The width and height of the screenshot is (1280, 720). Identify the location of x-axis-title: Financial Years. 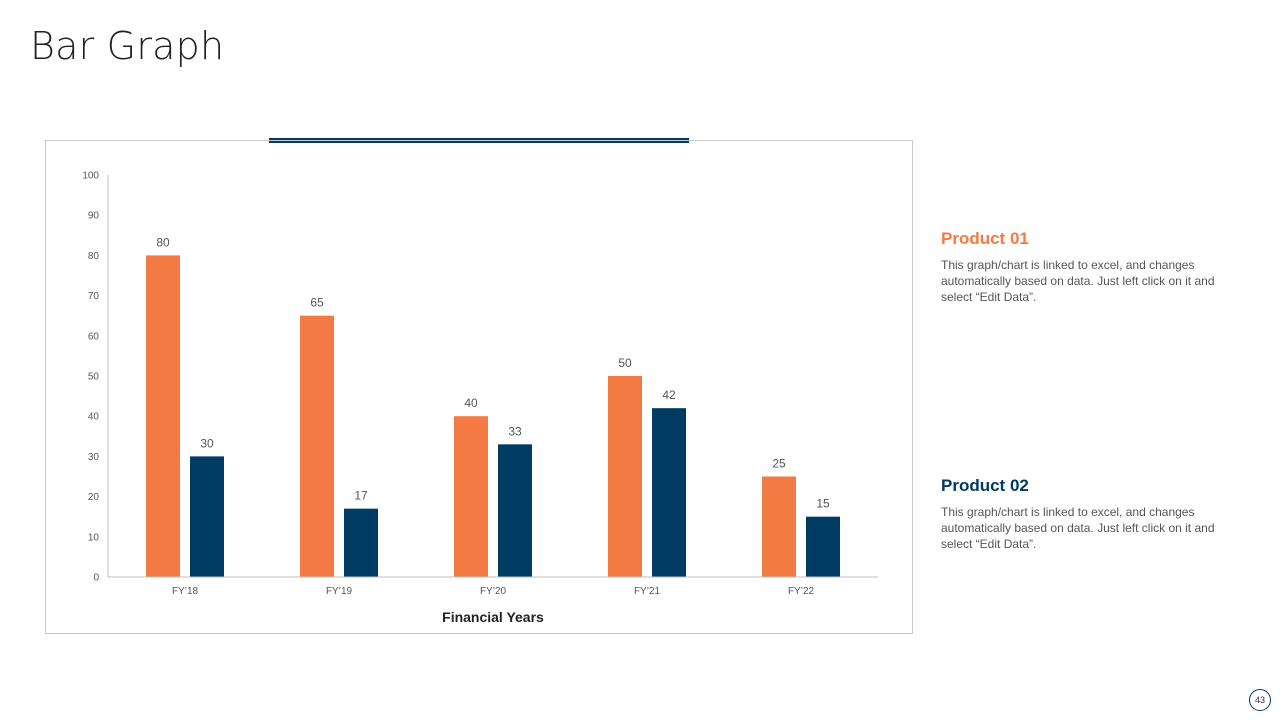
(493, 617).